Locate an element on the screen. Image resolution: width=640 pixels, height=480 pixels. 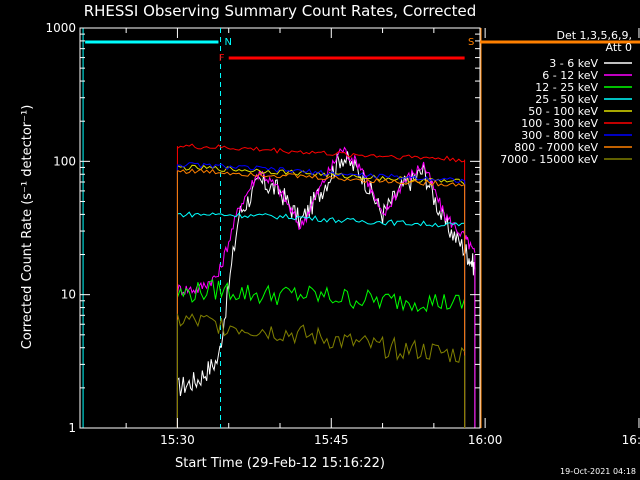
legend-label-7: 800 - 7000 keV is located at coordinates (556, 147).